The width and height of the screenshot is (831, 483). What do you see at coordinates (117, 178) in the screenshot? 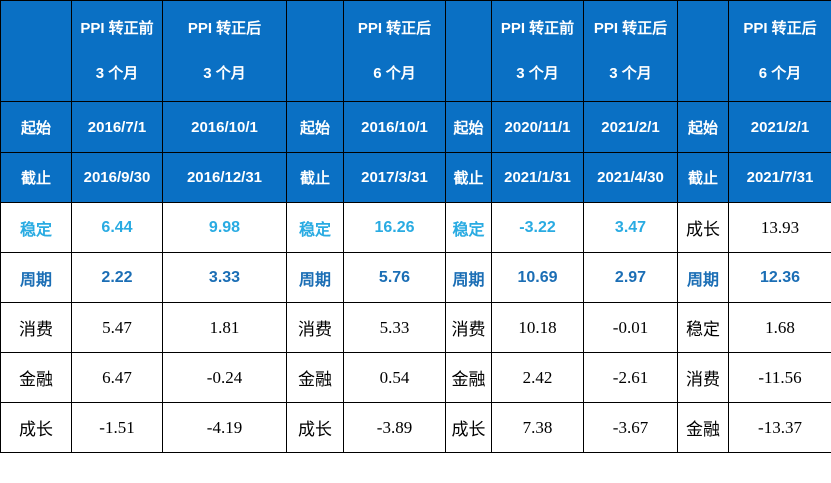
I see `date-cell: 2016/9/30` at bounding box center [117, 178].